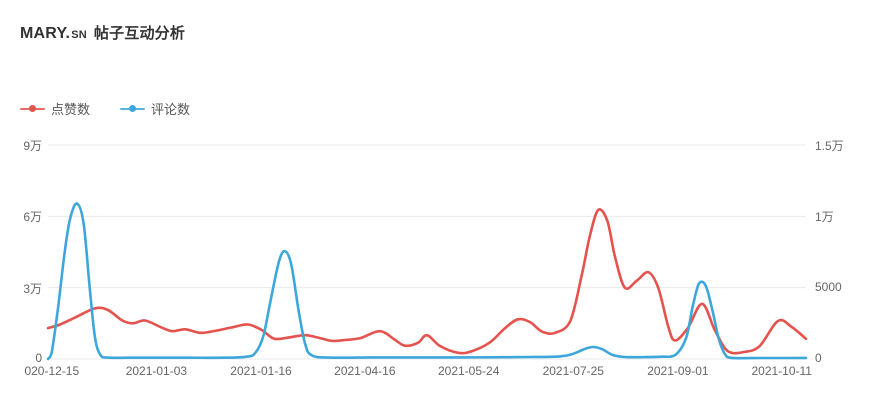  I want to click on x-axis-label: 020-12-15, so click(52, 371).